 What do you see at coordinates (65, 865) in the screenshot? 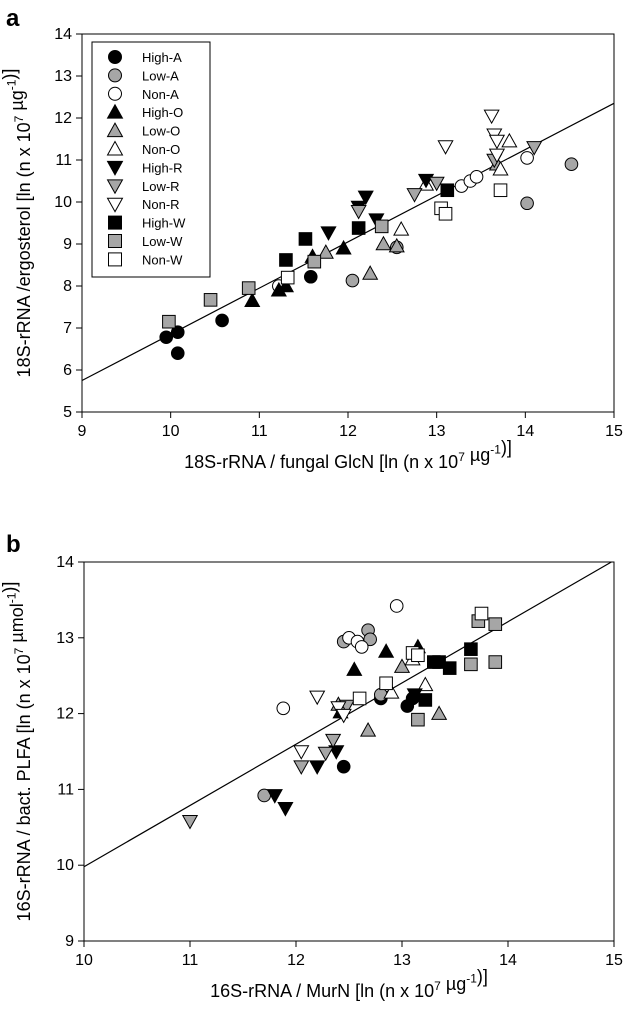
I see `y-tick-label: 10` at bounding box center [65, 865].